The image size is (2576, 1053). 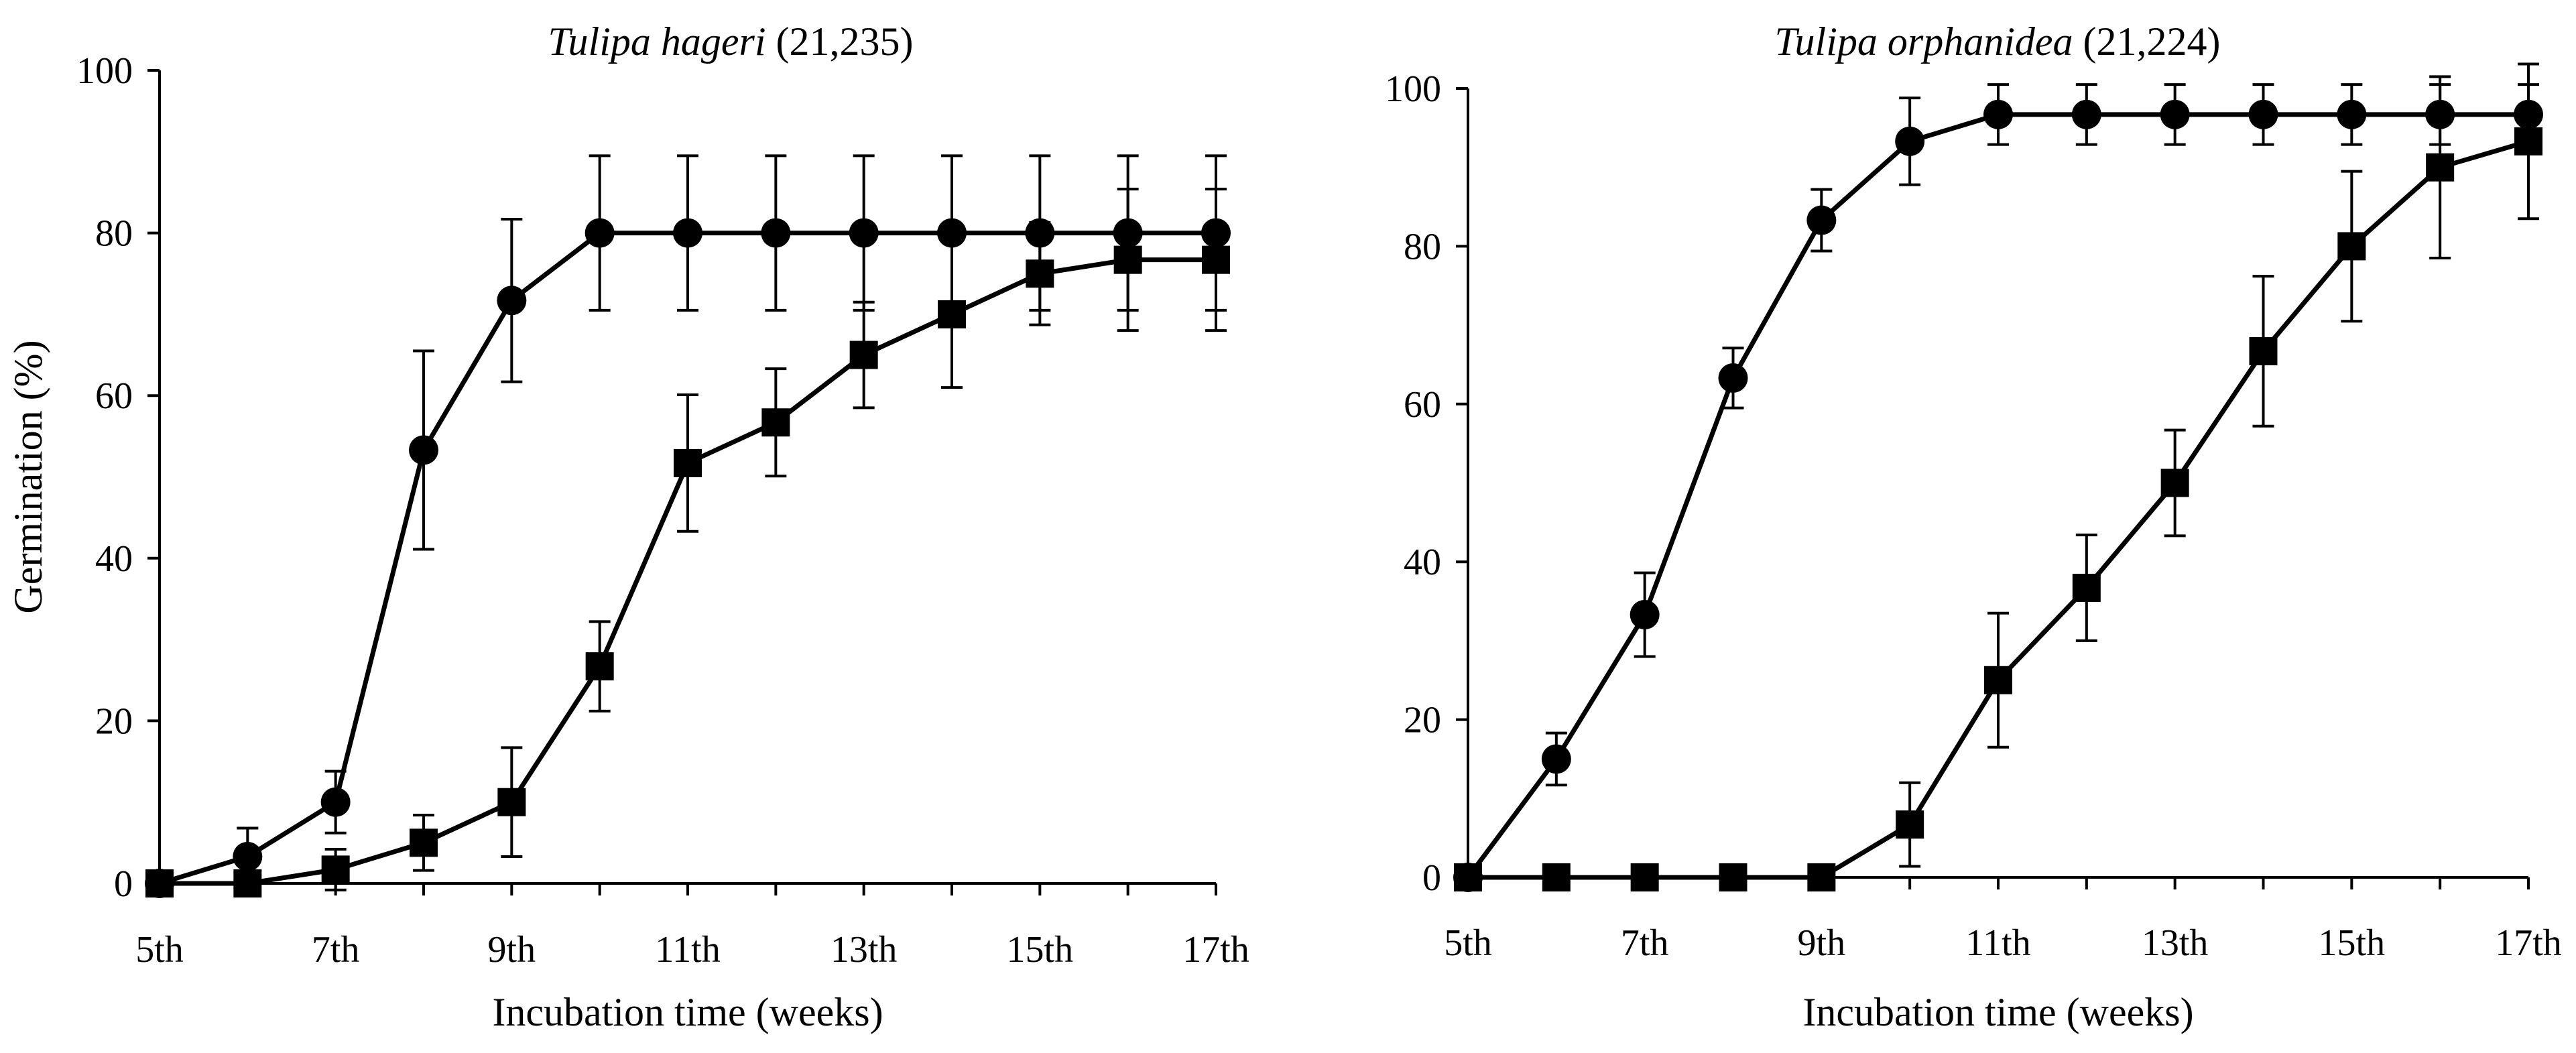 What do you see at coordinates (1997, 41) in the screenshot?
I see `chart-title: Tulipa orphanidea (21,224)` at bounding box center [1997, 41].